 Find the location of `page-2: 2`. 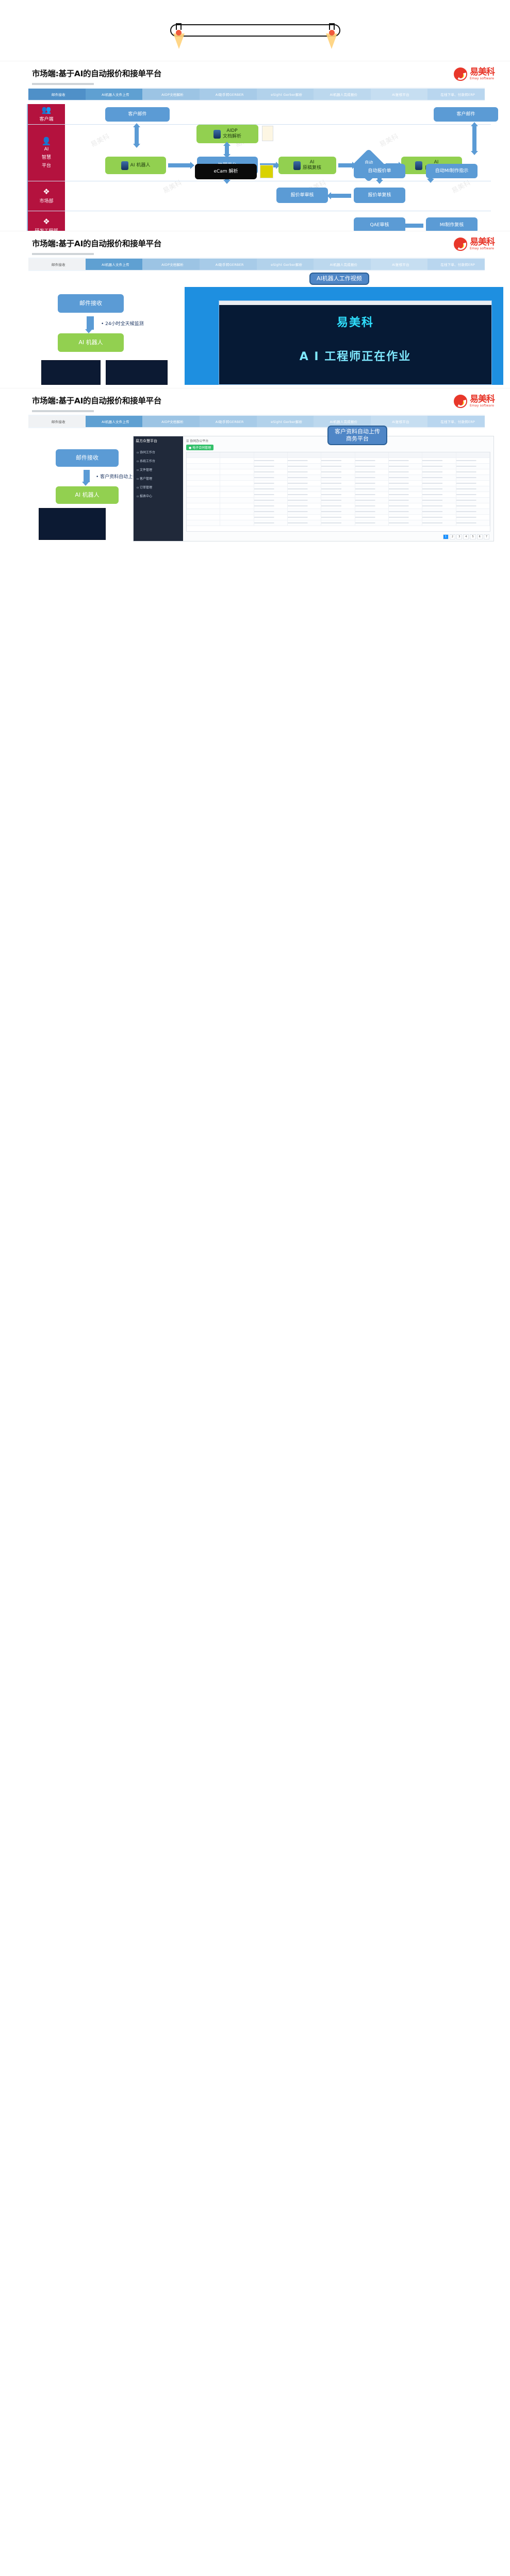

page-2: 2 is located at coordinates (452, 536).